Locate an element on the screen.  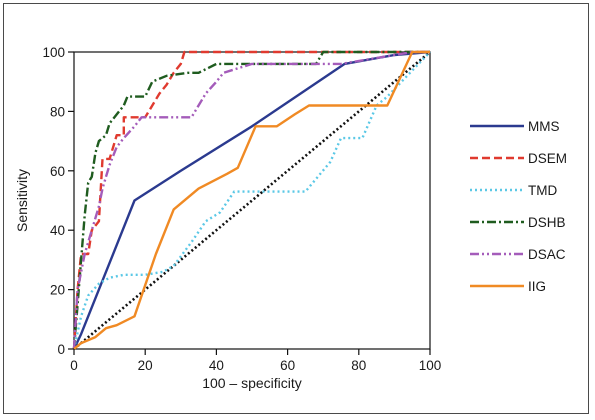
legend-label-dshb: DSHB is located at coordinates (547, 222).